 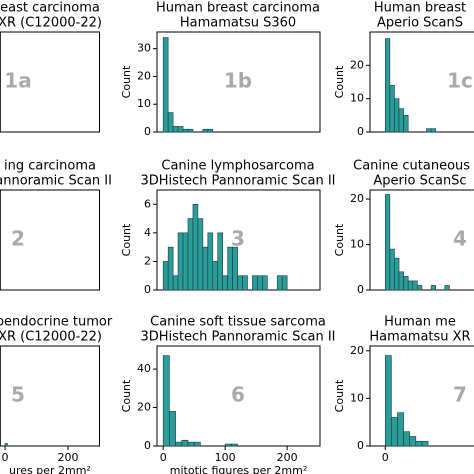 I want to click on panel-label: 1a, so click(x=17, y=81).